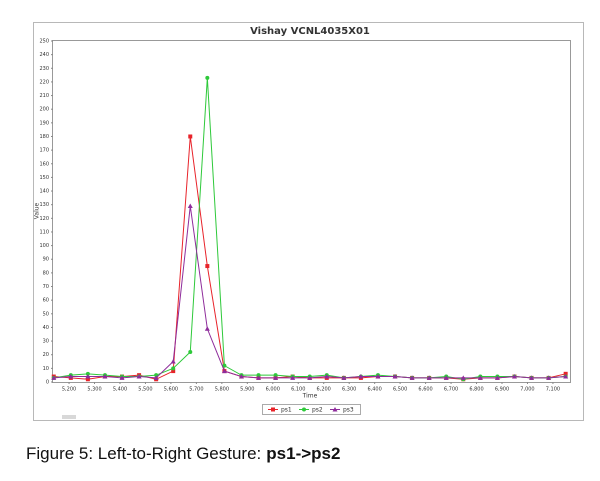 Image resolution: width=600 pixels, height=481 pixels. Describe the element at coordinates (171, 390) in the screenshot. I see `x-tick-label: 5,600` at that location.